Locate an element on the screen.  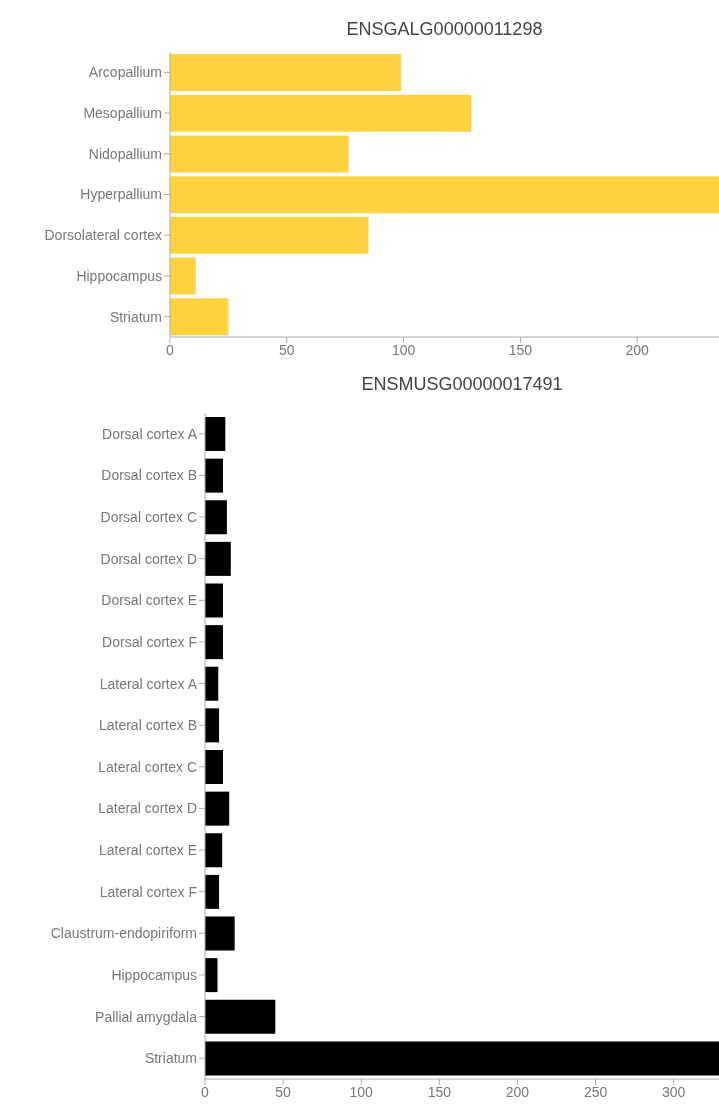
y-tick-label: Lateral cortex F is located at coordinates (148, 891).